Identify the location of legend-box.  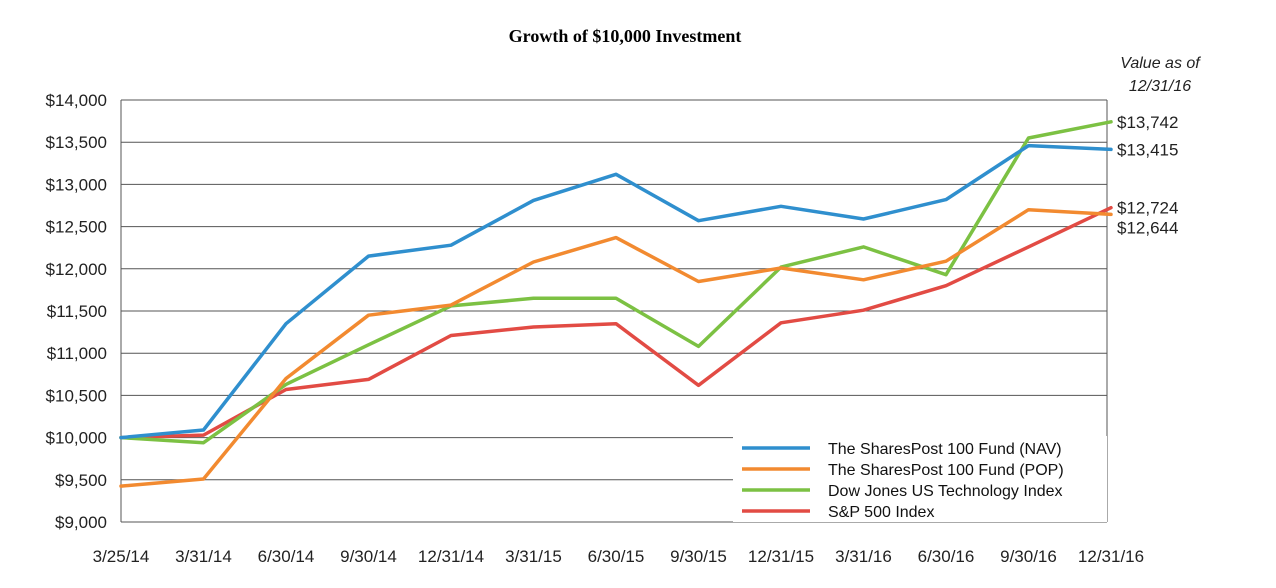
(920, 479).